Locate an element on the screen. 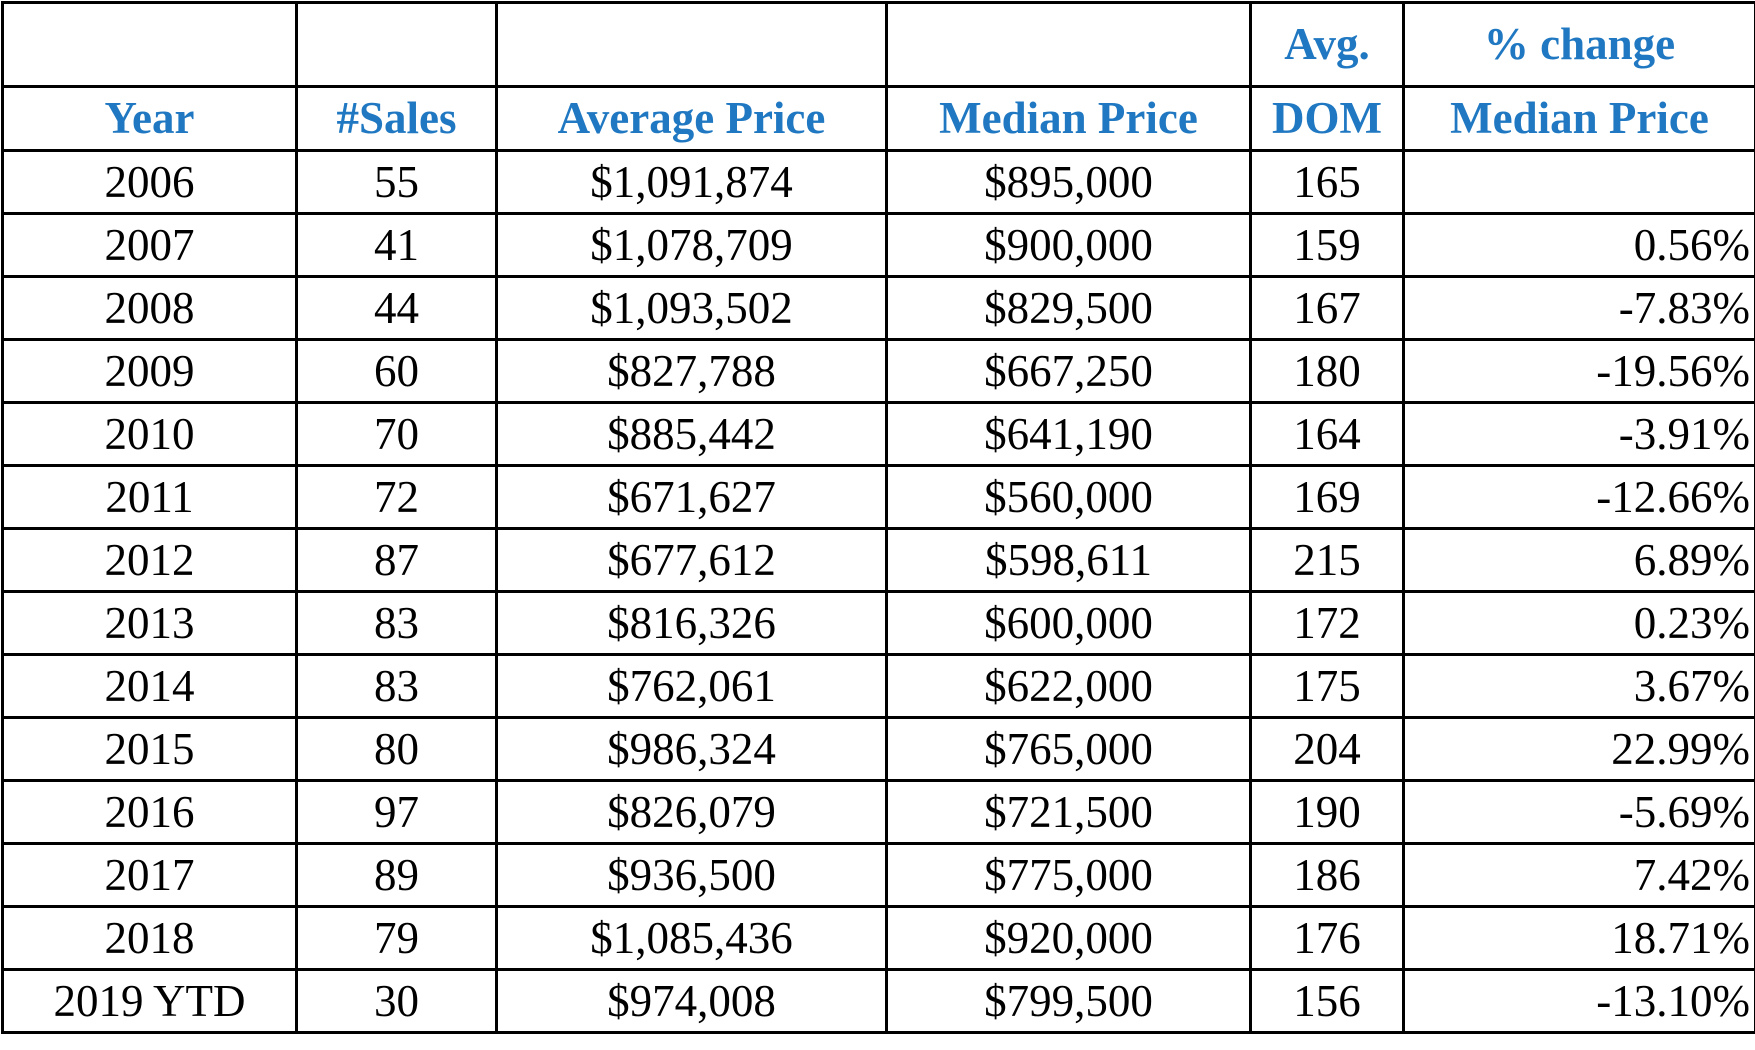 The width and height of the screenshot is (1755, 1050). data-cell: 176 is located at coordinates (1327, 938).